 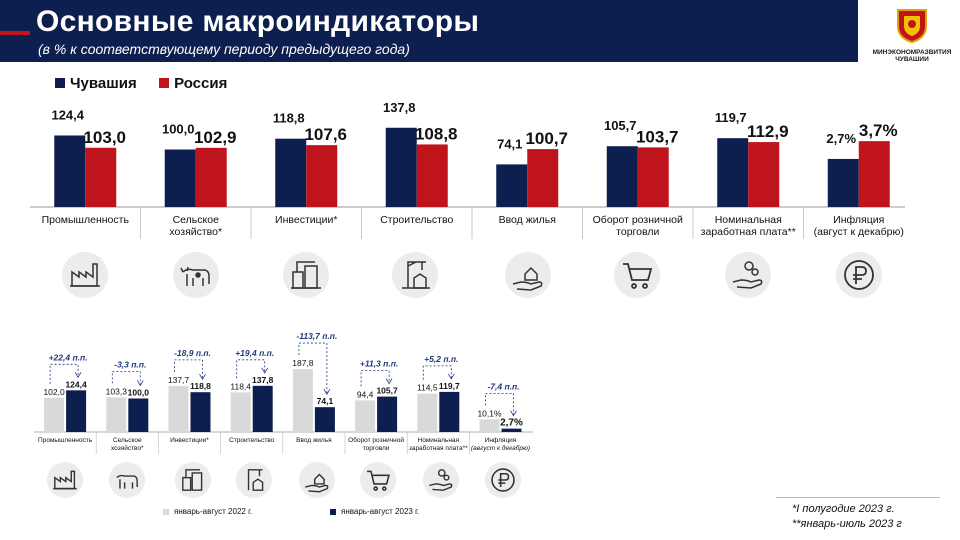 I want to click on top-data-label: 105,7, so click(x=620, y=125).